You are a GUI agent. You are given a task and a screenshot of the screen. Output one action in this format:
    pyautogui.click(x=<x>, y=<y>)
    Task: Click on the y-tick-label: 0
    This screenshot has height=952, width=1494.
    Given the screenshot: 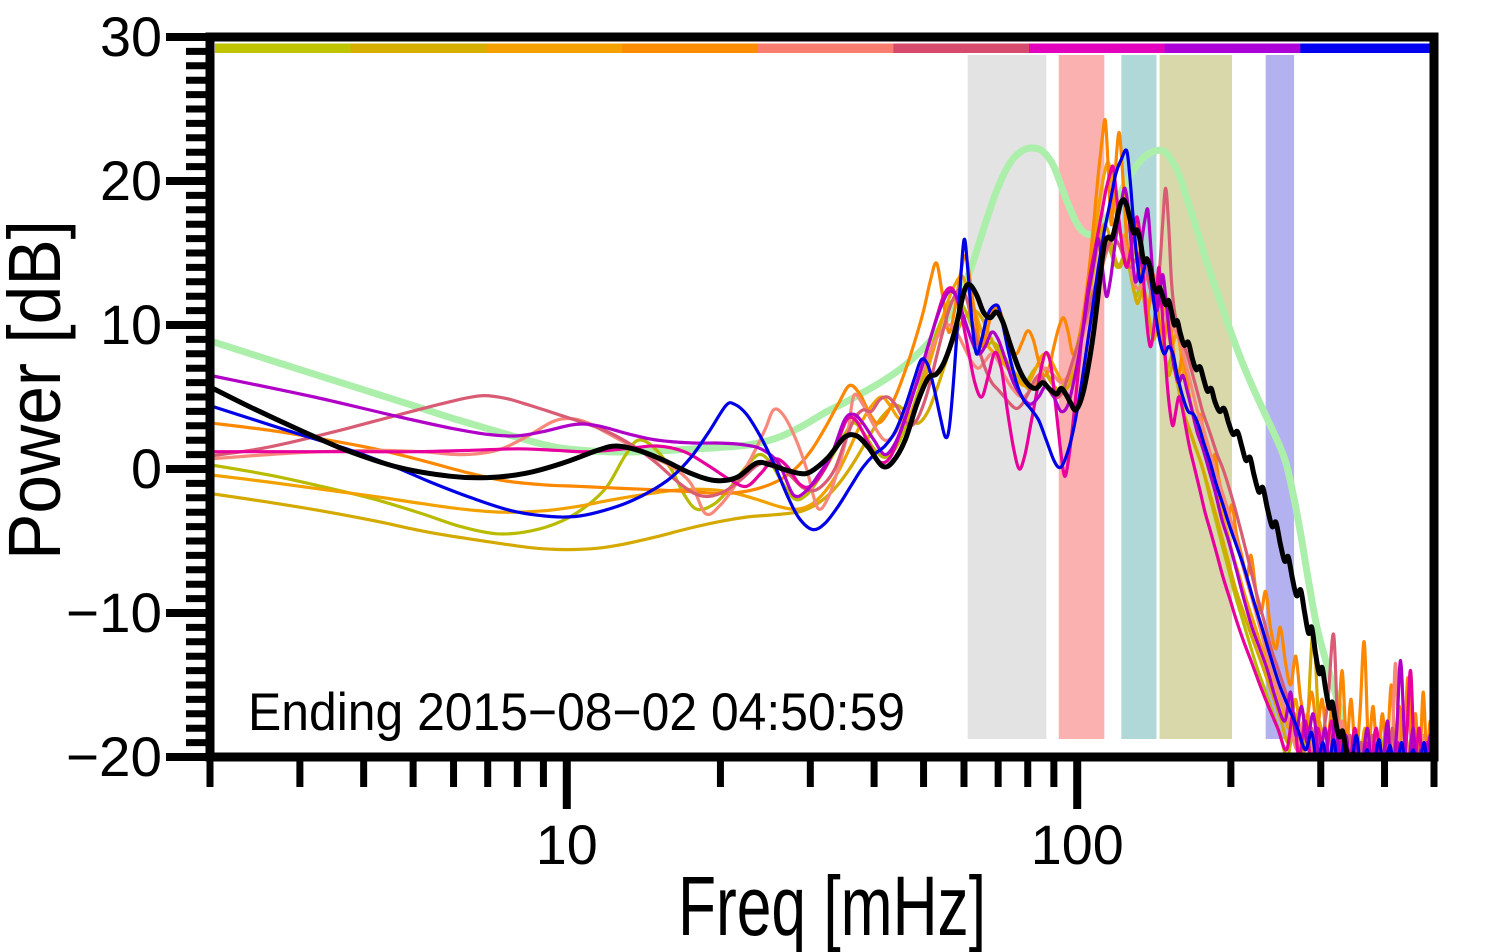 What is the action you would take?
    pyautogui.click(x=146, y=468)
    